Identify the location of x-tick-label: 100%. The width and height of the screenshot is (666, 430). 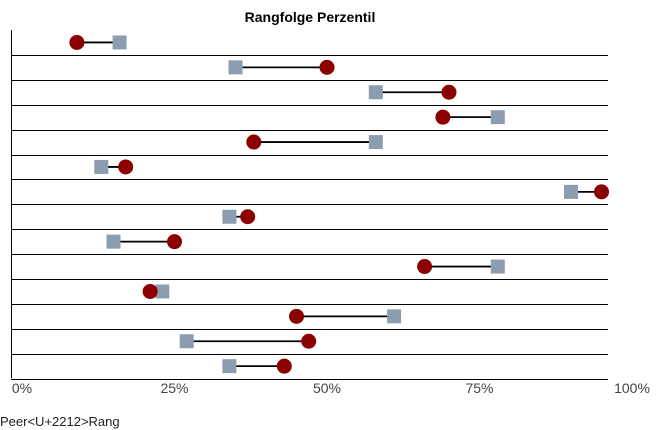
(632, 388).